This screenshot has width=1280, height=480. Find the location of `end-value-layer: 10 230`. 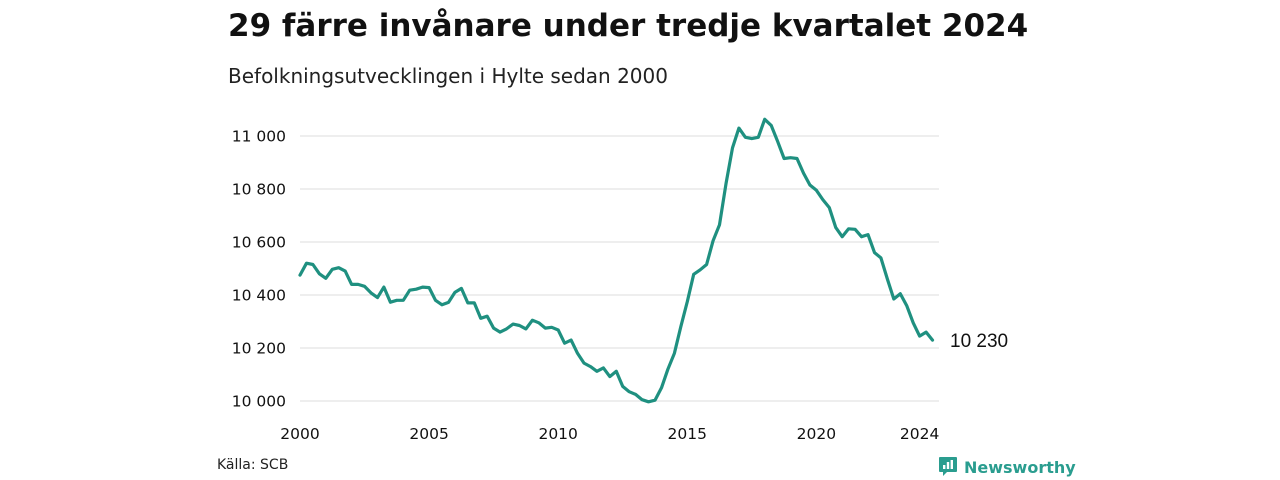

end-value-layer: 10 230 is located at coordinates (979, 341).